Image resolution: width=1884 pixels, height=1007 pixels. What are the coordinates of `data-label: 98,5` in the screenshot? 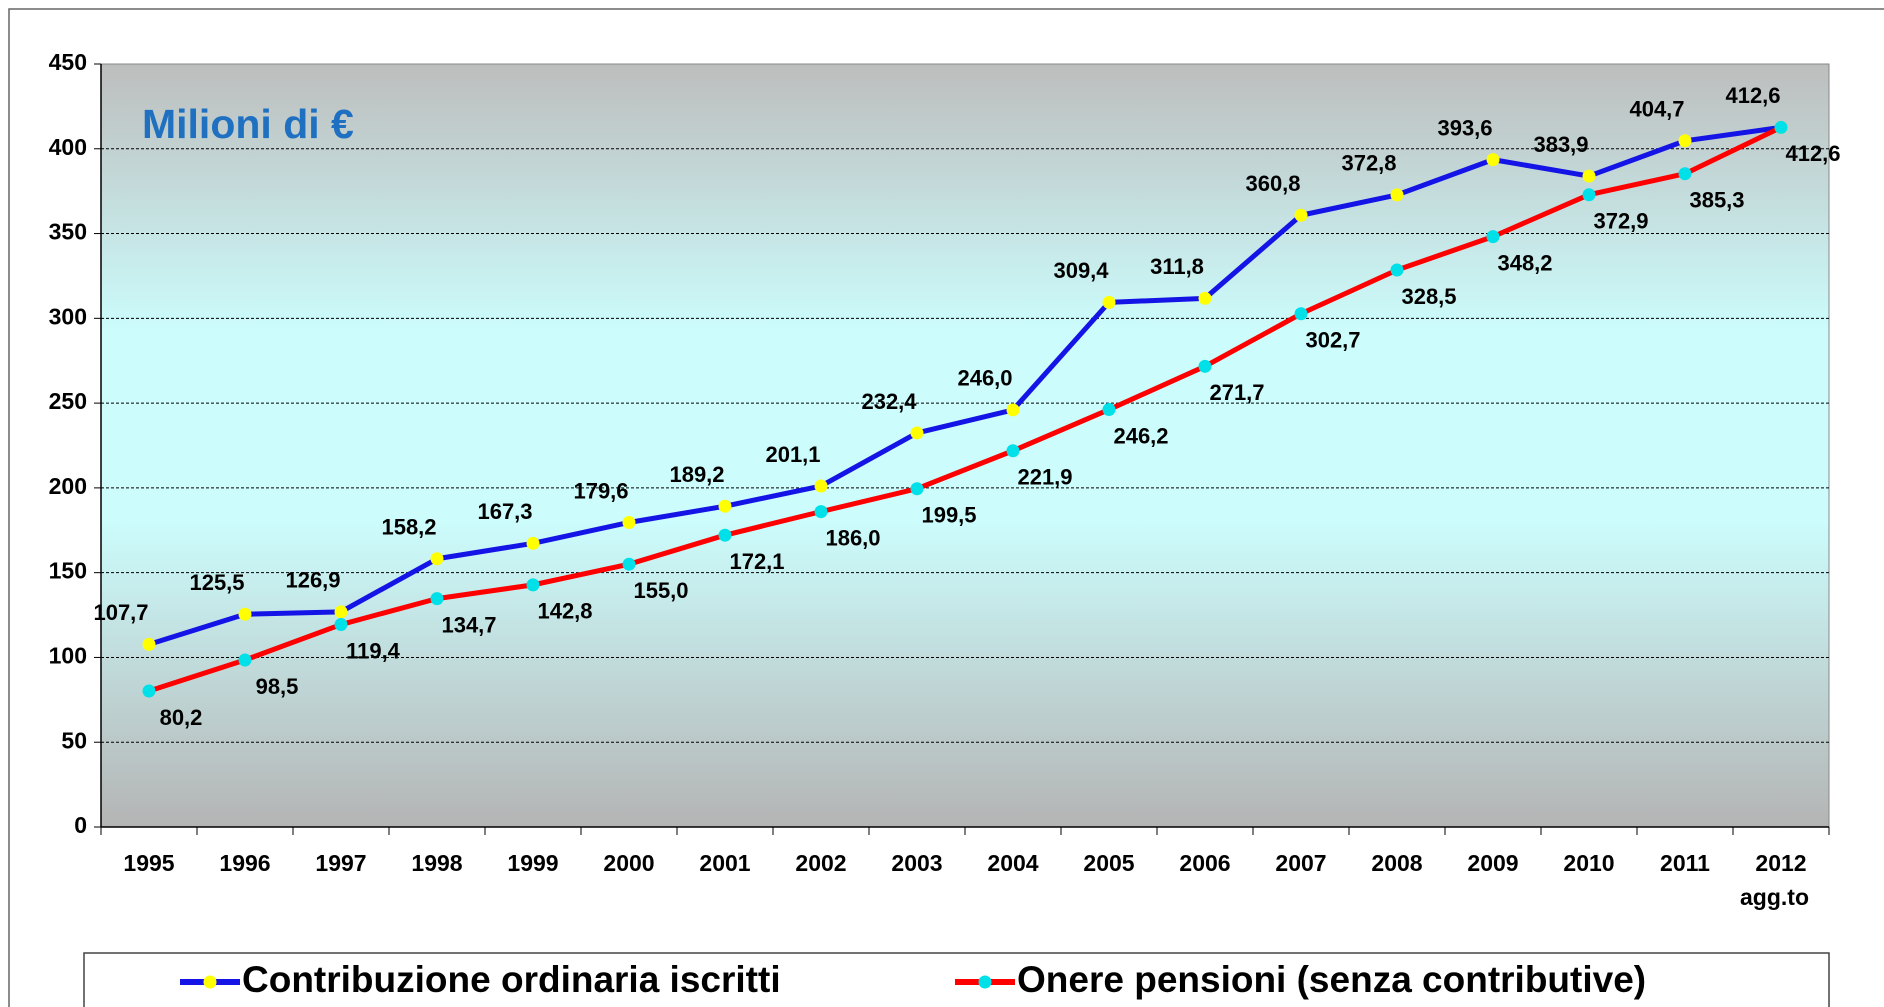 It's located at (277, 686).